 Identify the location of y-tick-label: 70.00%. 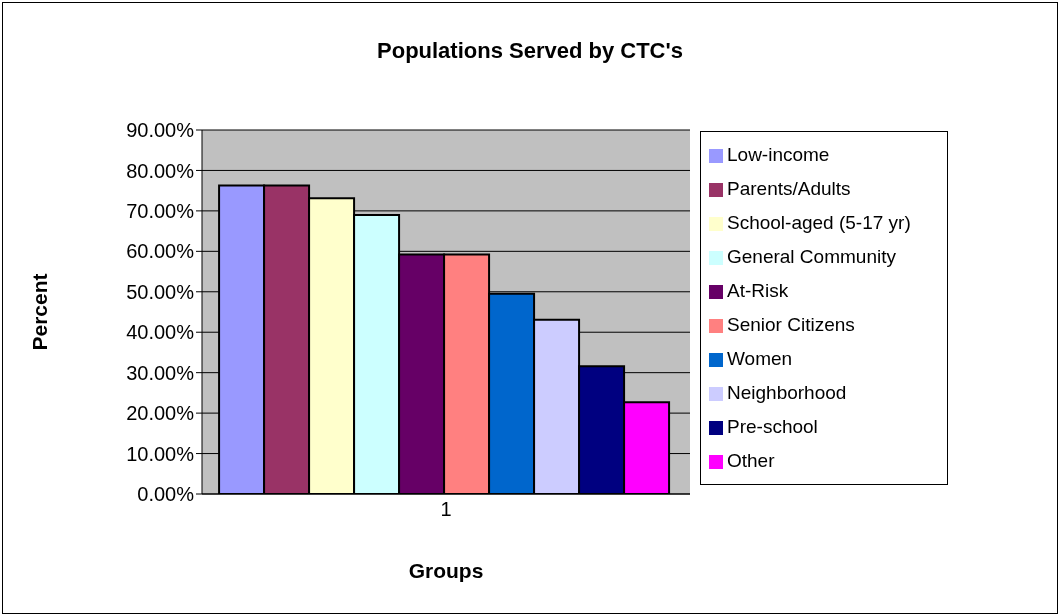
(160, 210).